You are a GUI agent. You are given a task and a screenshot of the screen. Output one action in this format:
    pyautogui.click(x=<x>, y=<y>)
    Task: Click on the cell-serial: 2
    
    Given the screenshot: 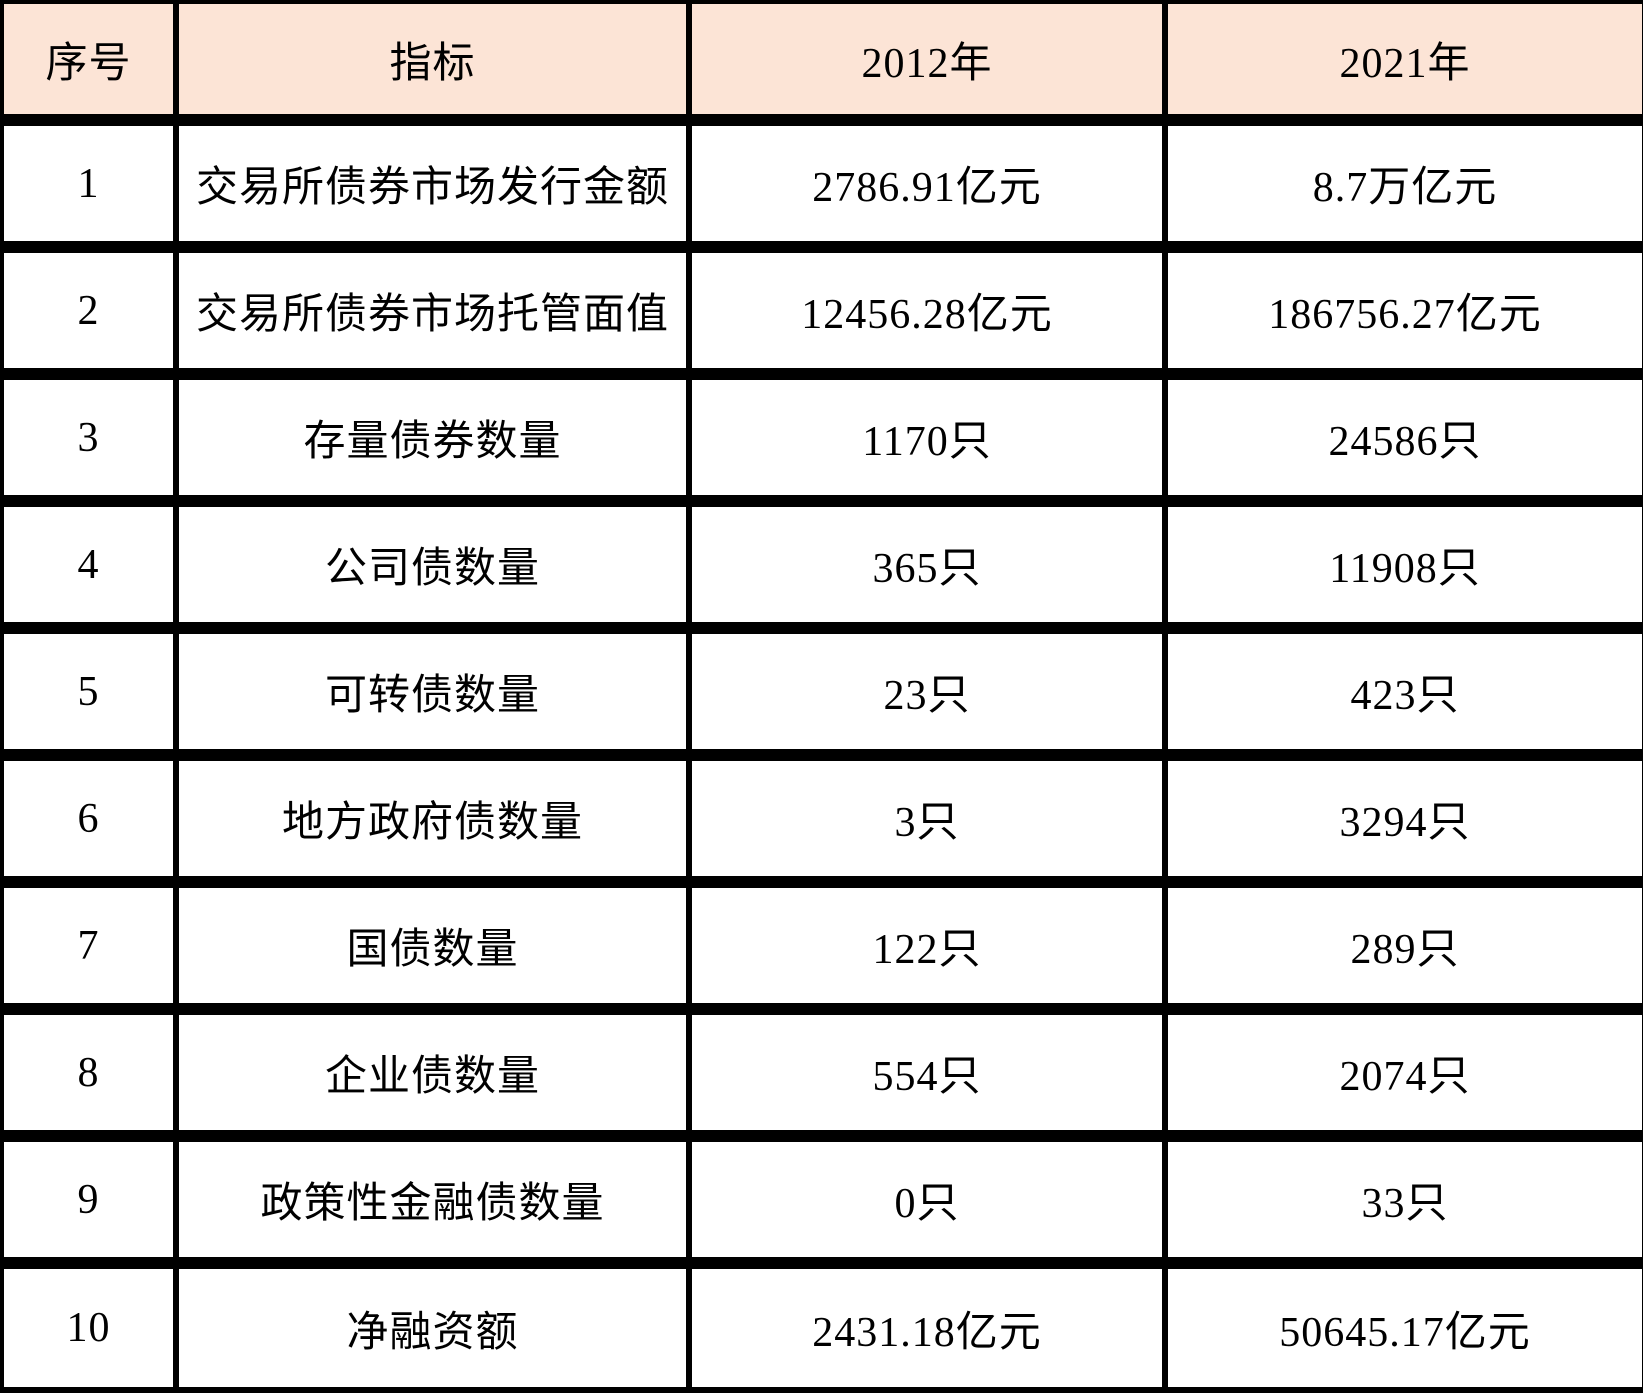 What is the action you would take?
    pyautogui.click(x=89, y=310)
    